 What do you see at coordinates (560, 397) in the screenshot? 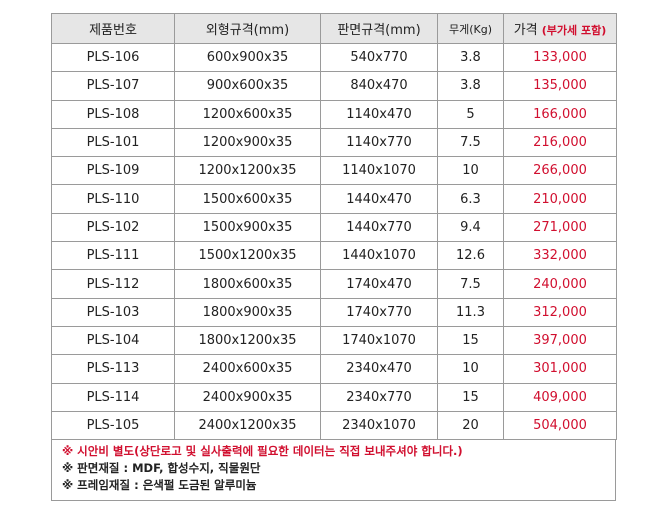
I see `cell-price: 409,000` at bounding box center [560, 397].